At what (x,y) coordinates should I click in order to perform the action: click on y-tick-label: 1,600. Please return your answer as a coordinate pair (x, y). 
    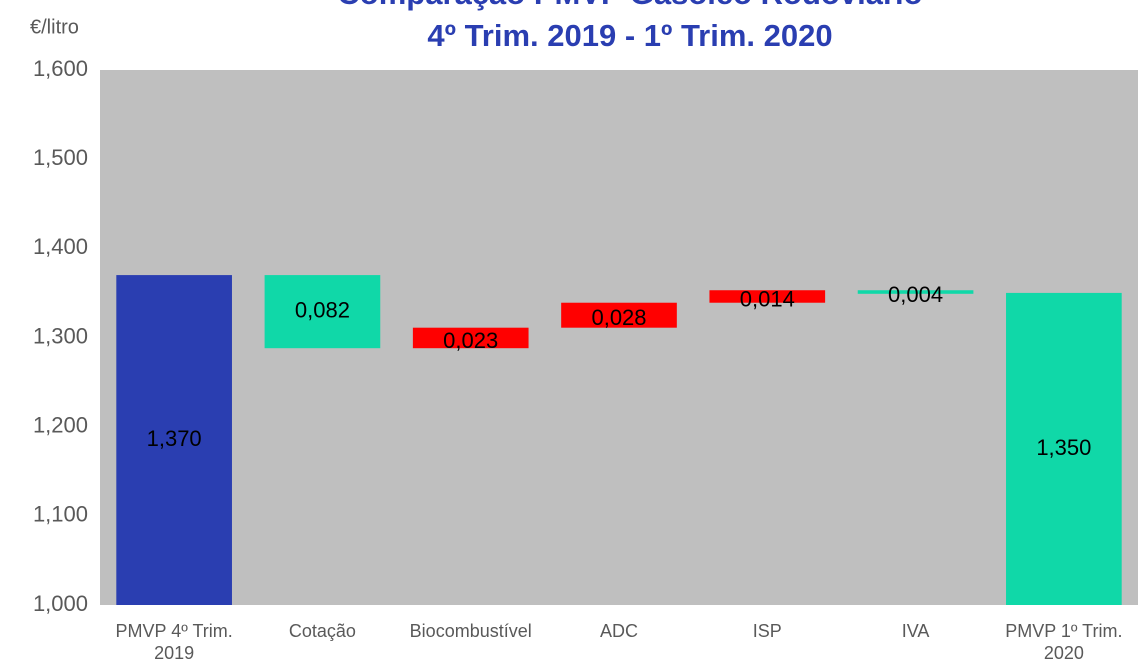
    Looking at the image, I should click on (60, 68).